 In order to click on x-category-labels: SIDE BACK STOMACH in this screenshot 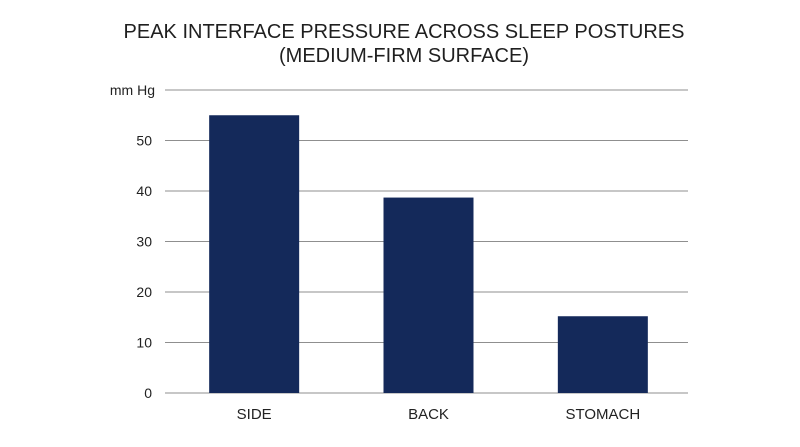, I will do `click(439, 414)`.